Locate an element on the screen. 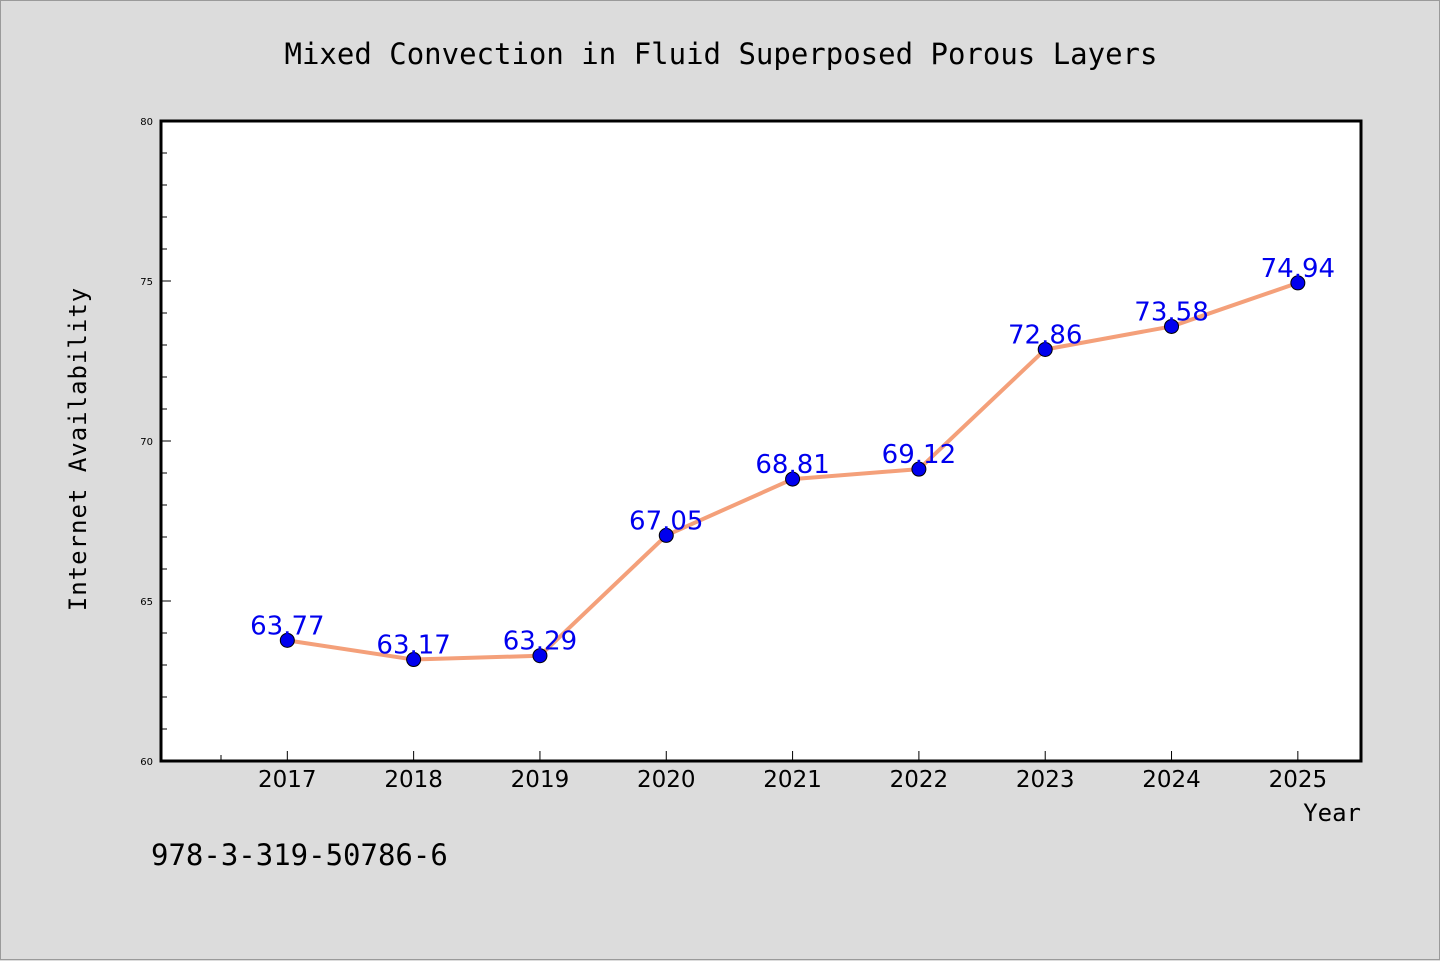 The height and width of the screenshot is (961, 1440). data-label: 63.77 is located at coordinates (287, 626).